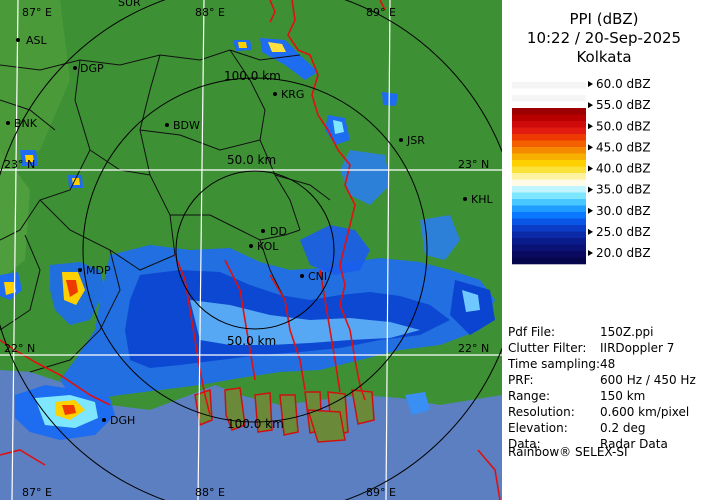 The image size is (706, 500). Describe the element at coordinates (529, 396) in the screenshot. I see `parameter-key: Range:` at that location.